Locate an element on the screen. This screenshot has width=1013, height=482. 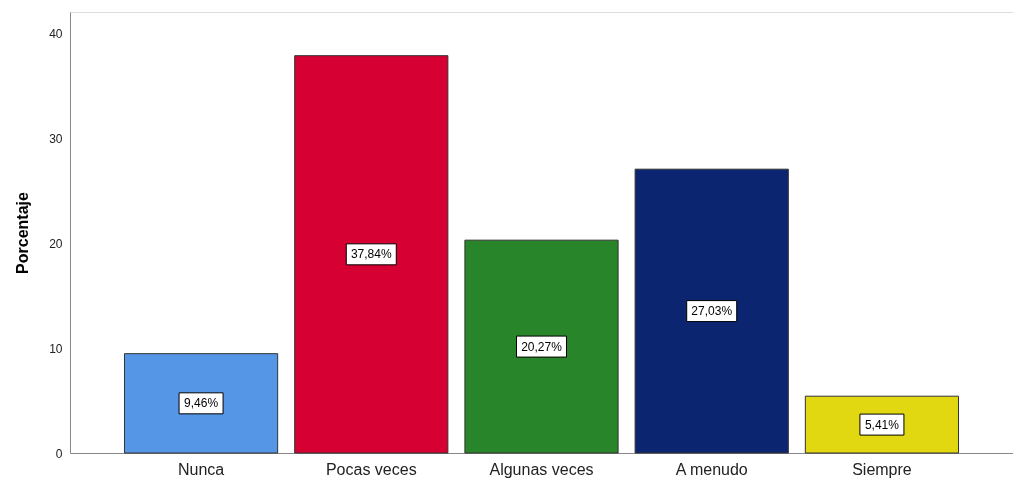
data-label: 27,03% is located at coordinates (712, 311).